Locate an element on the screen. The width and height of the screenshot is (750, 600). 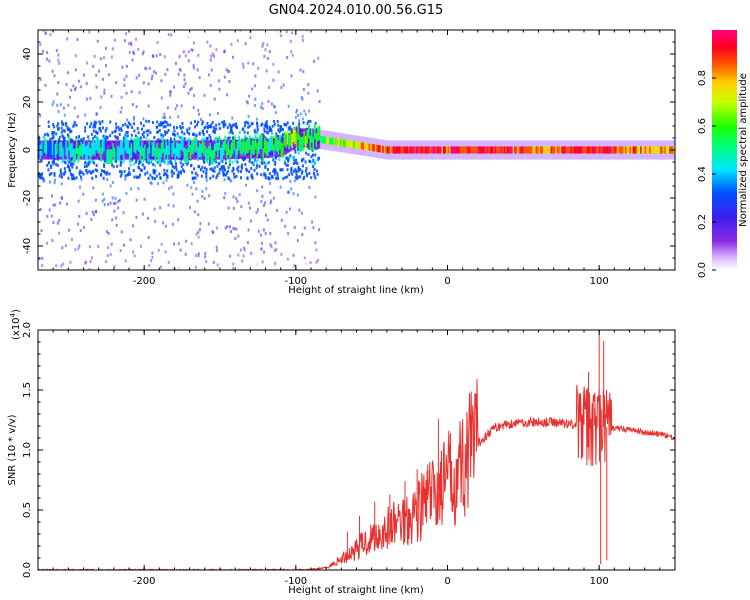
svg-text: (x104) is located at coordinates (15, 324).